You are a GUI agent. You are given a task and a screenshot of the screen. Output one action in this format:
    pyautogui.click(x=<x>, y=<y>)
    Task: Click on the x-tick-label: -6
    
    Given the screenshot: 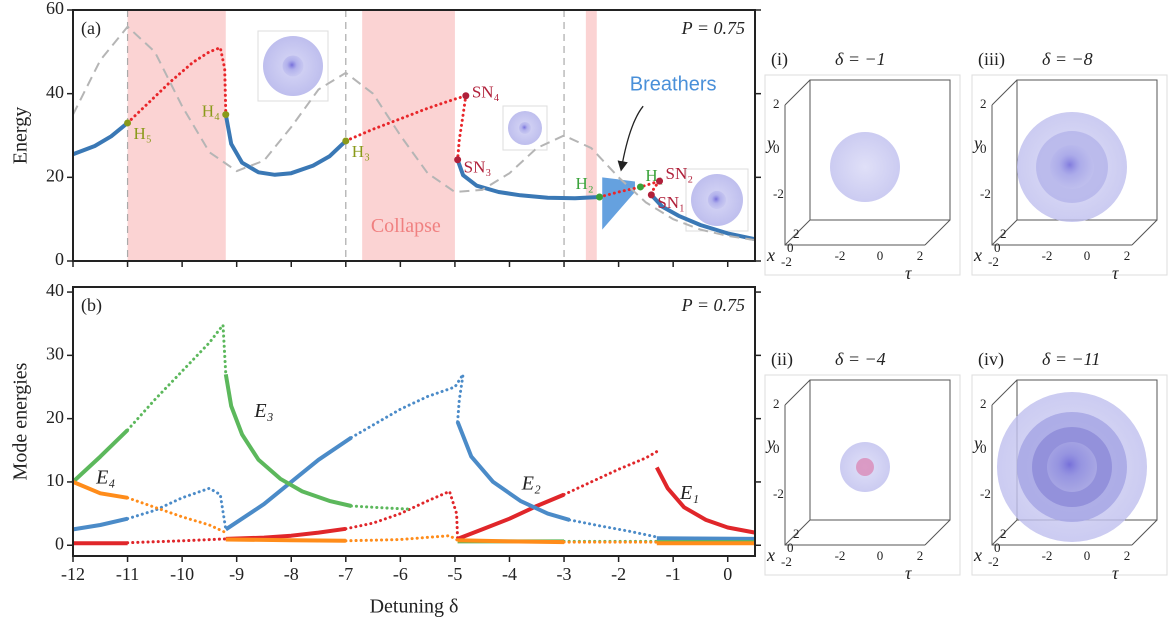 What is the action you would take?
    pyautogui.click(x=400, y=574)
    